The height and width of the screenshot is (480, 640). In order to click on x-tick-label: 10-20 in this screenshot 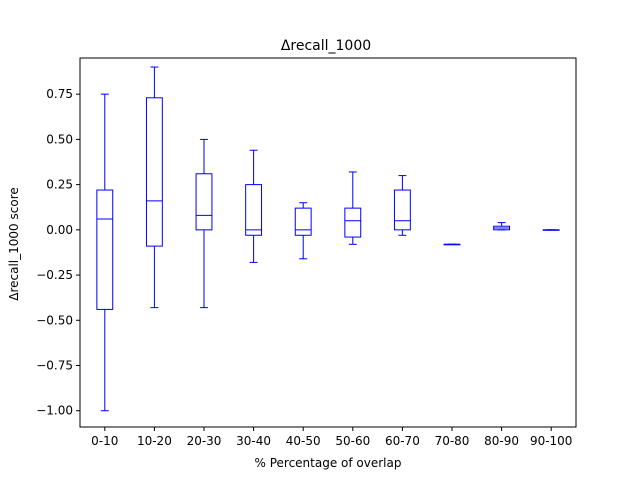, I will do `click(154, 441)`.